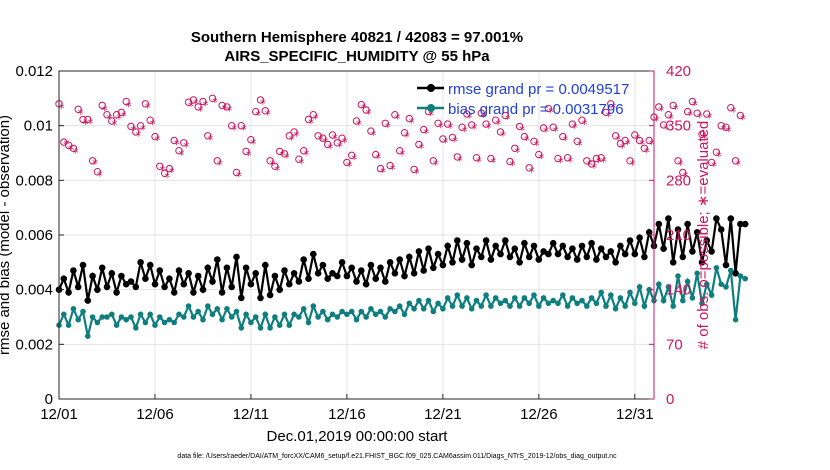 The width and height of the screenshot is (830, 470). Describe the element at coordinates (34, 235) in the screenshot. I see `y-tick-label: 0.006` at that location.